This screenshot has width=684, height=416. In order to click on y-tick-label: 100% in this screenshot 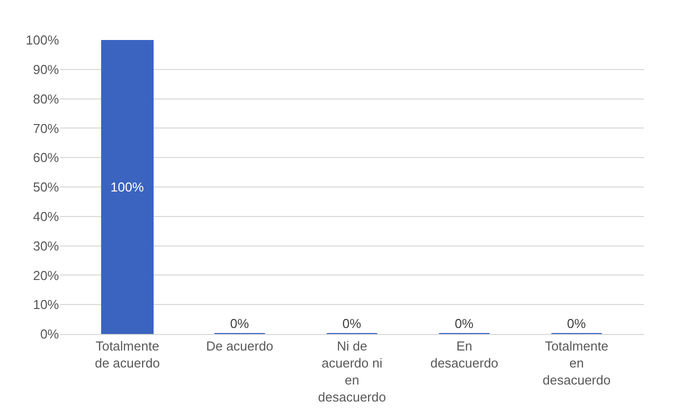, I will do `click(43, 40)`.